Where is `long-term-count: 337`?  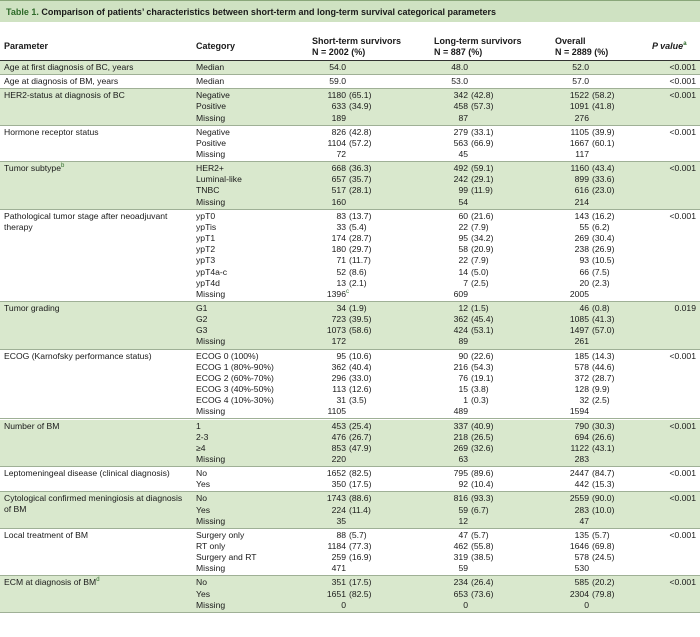 long-term-count: 337 is located at coordinates (460, 425).